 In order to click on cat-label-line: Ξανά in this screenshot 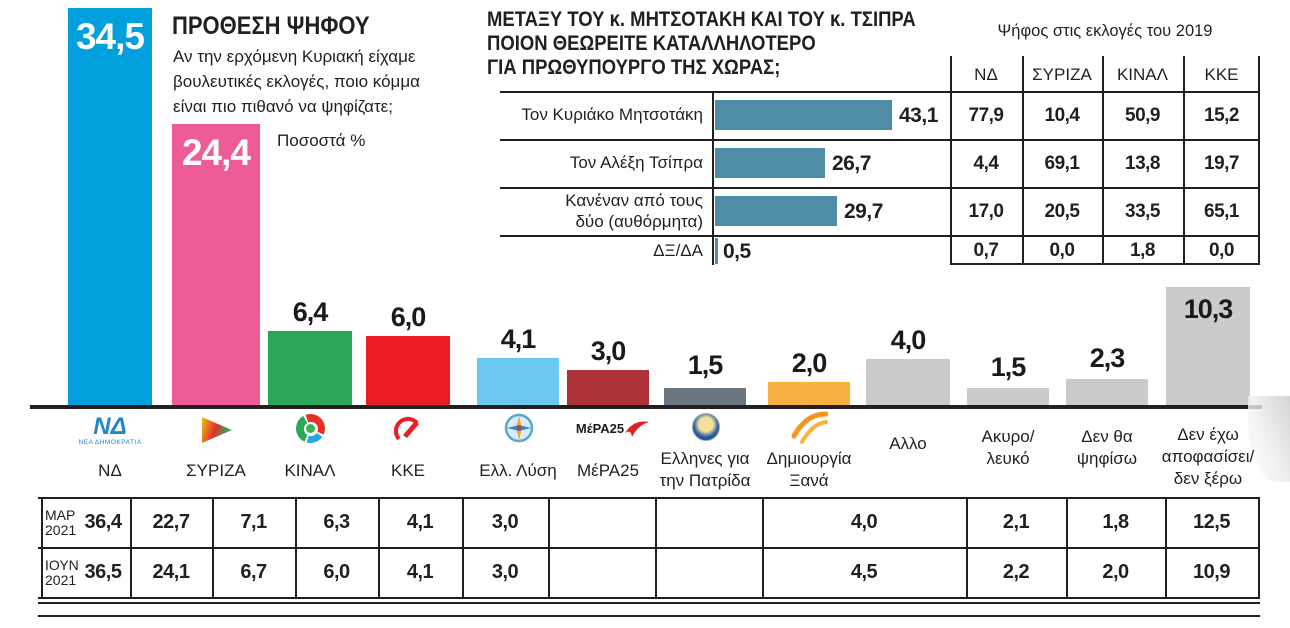, I will do `click(809, 480)`.